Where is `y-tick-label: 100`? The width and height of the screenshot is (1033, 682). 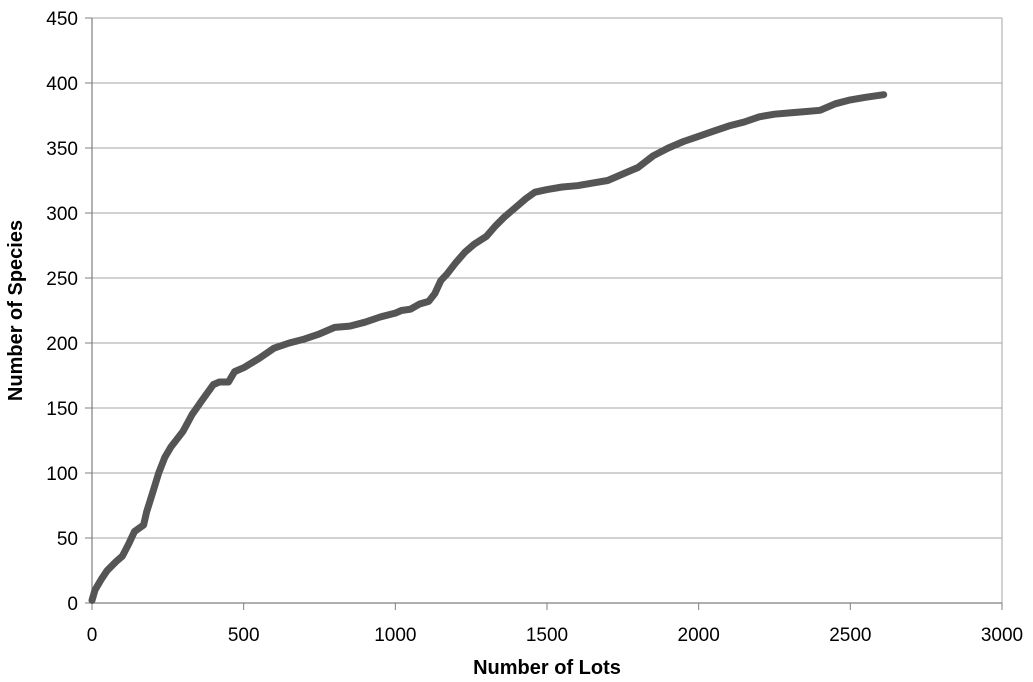 y-tick-label: 100 is located at coordinates (62, 474).